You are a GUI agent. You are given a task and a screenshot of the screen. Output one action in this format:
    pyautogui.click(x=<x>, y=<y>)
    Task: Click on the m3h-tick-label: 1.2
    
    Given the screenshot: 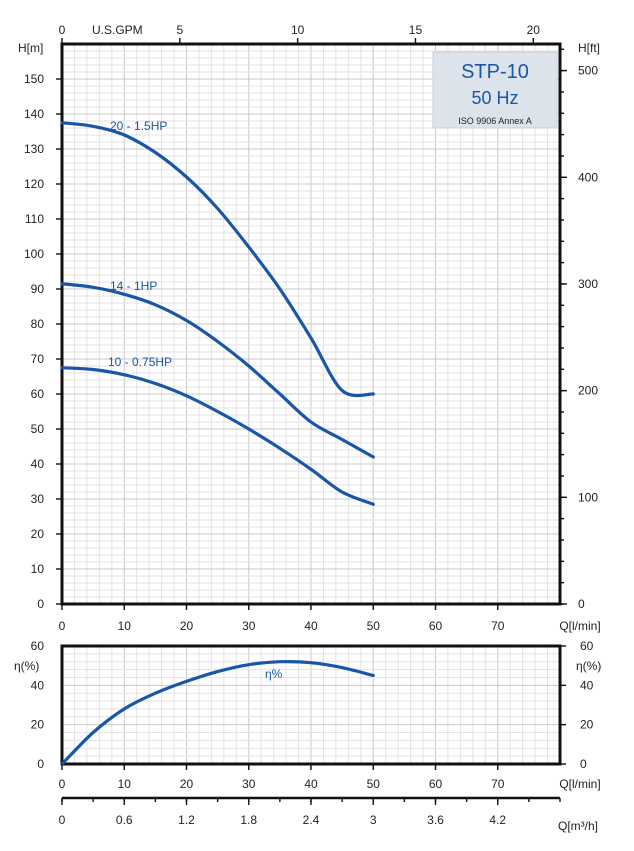 What is the action you would take?
    pyautogui.click(x=186, y=820)
    